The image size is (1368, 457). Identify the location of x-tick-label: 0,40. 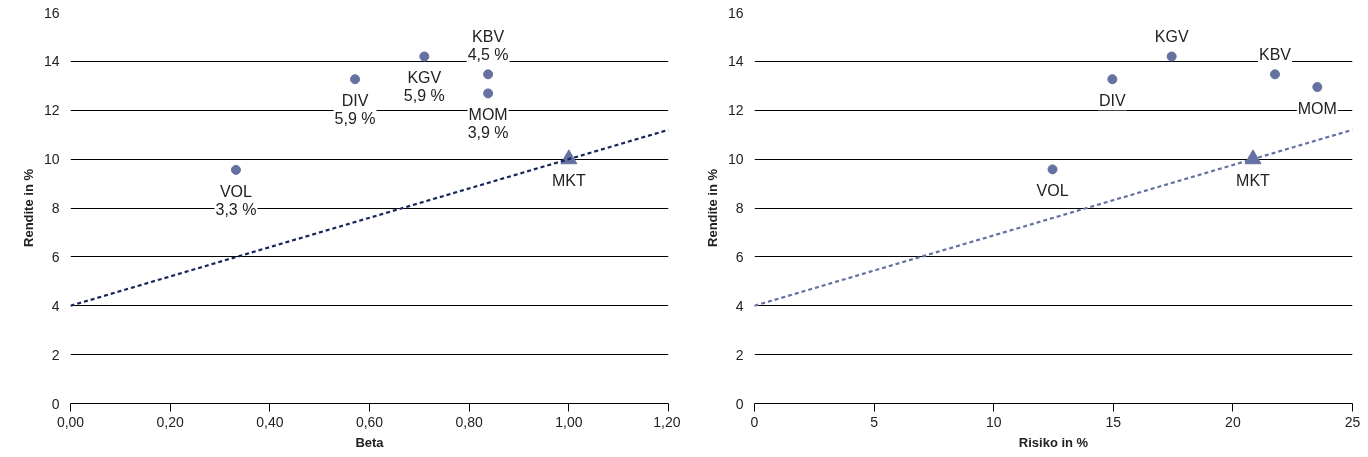
(270, 421).